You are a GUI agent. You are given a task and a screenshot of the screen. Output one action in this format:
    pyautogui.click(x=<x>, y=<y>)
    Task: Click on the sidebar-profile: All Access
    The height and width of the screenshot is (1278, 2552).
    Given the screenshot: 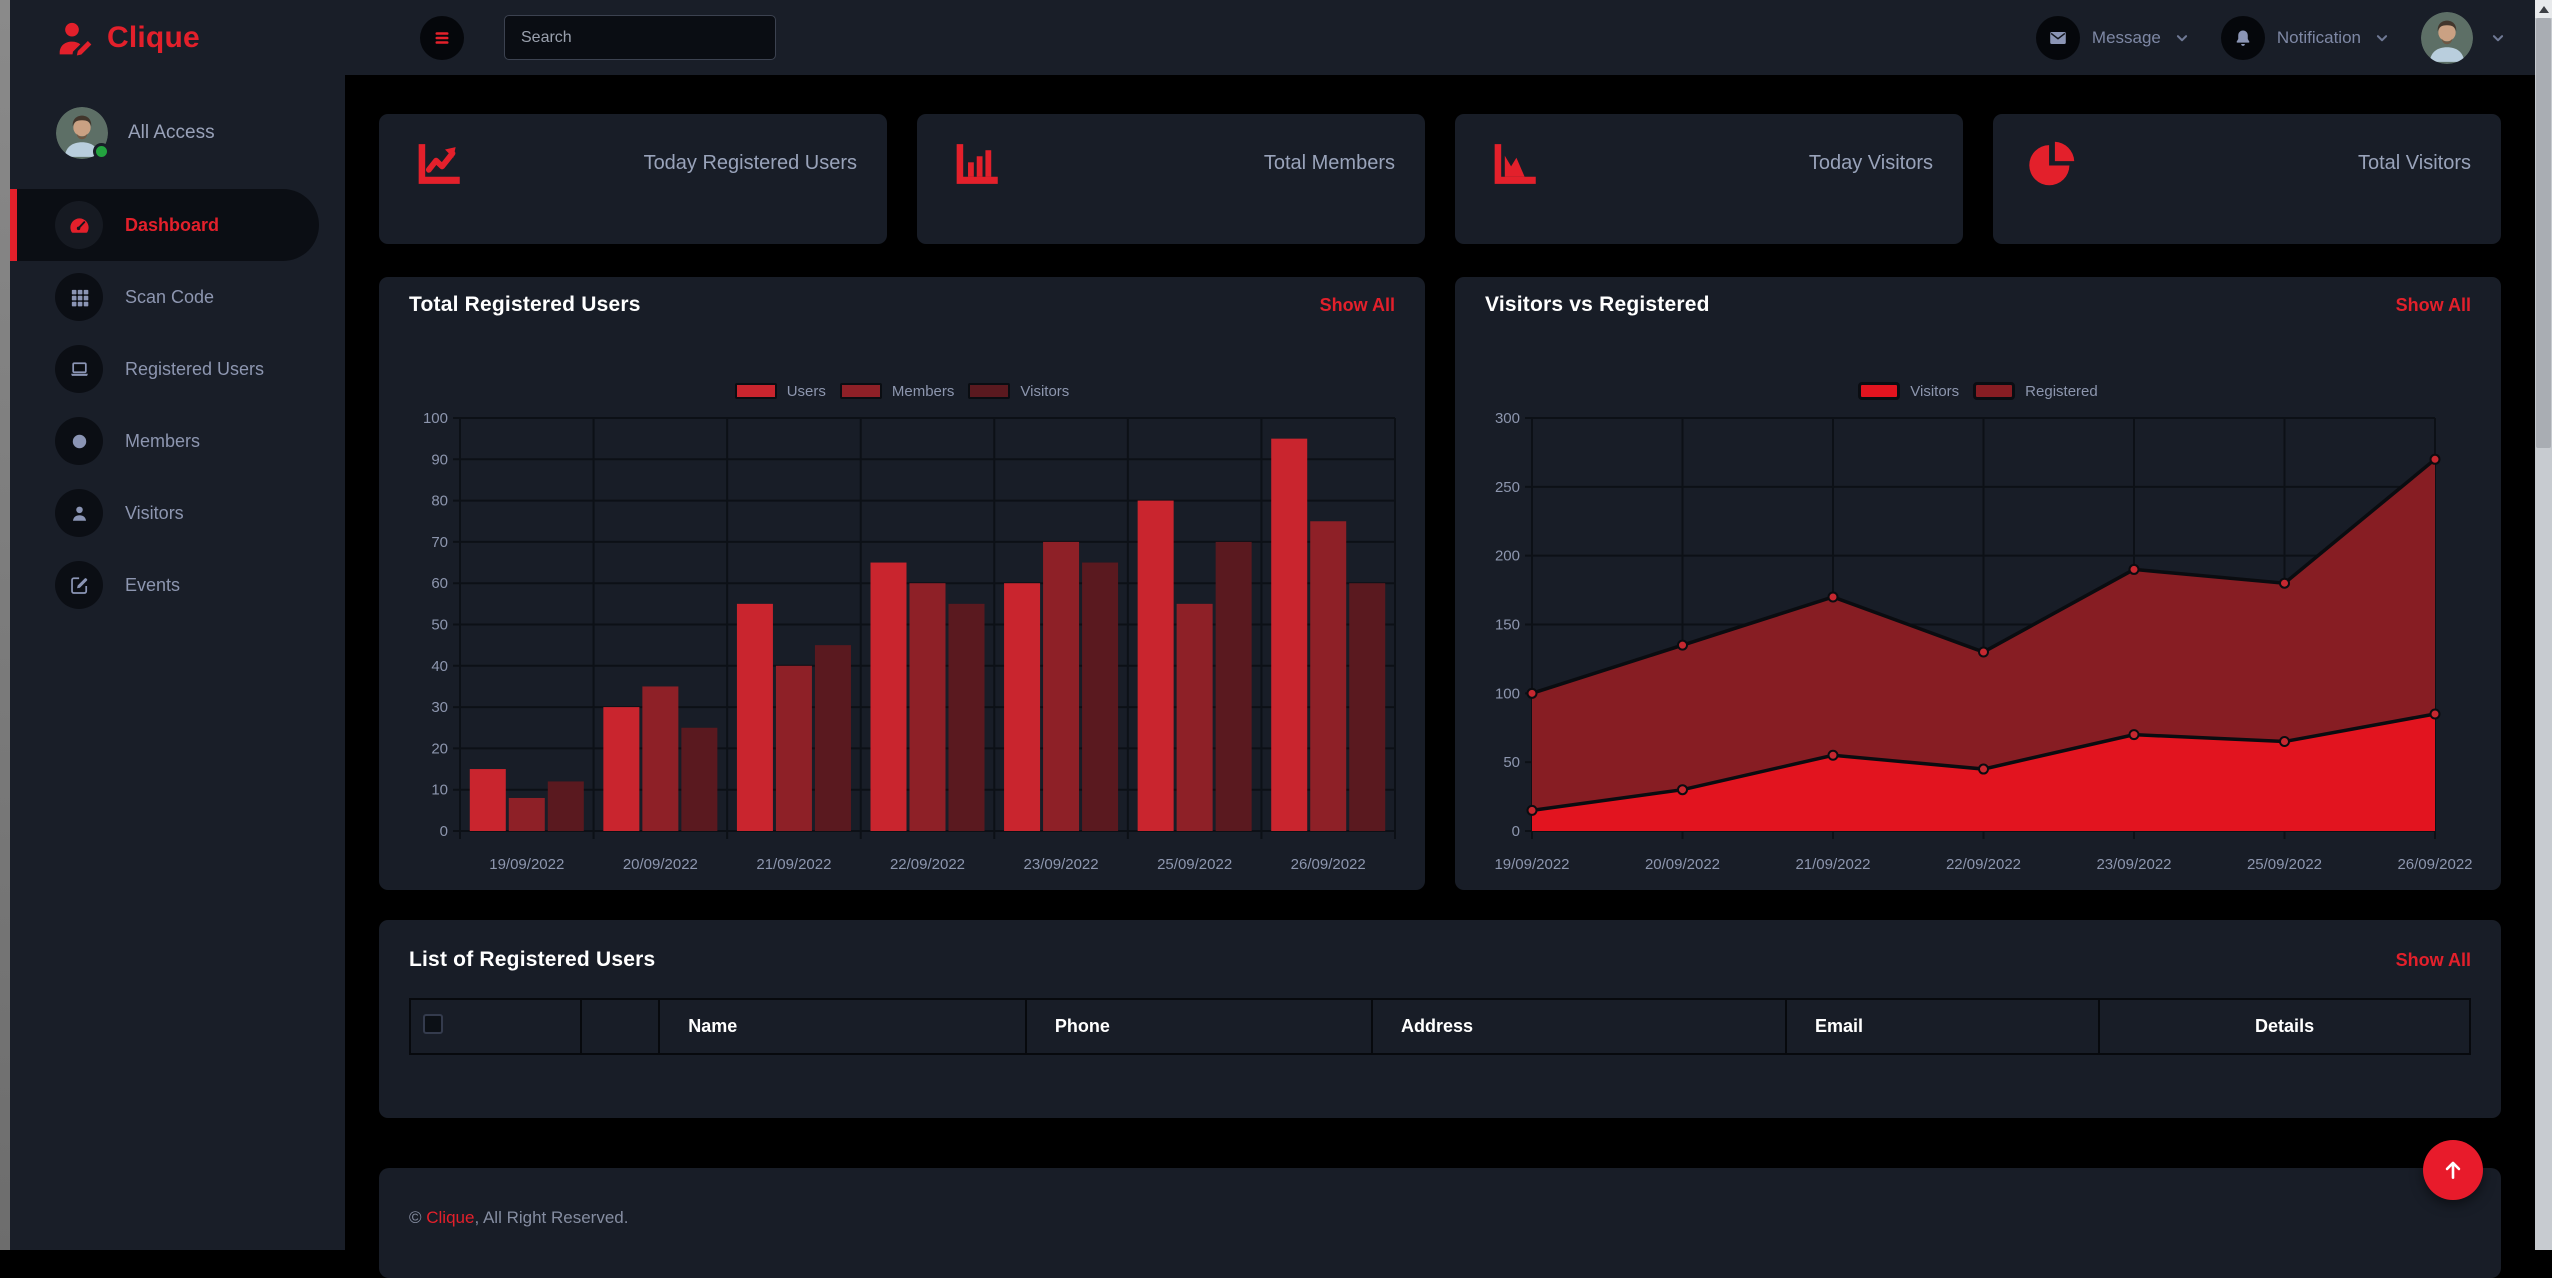 What is the action you would take?
    pyautogui.click(x=177, y=132)
    